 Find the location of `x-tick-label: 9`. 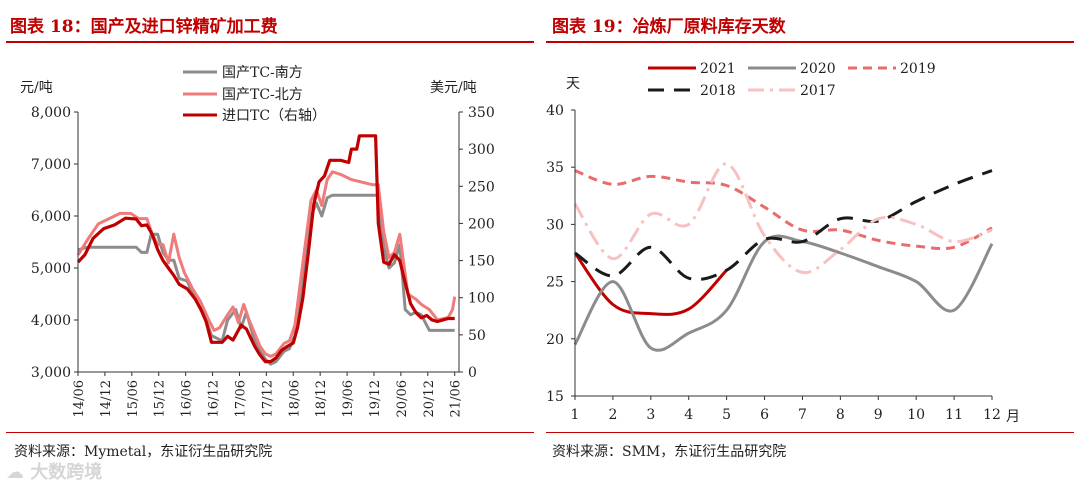

x-tick-label: 9 is located at coordinates (878, 415).